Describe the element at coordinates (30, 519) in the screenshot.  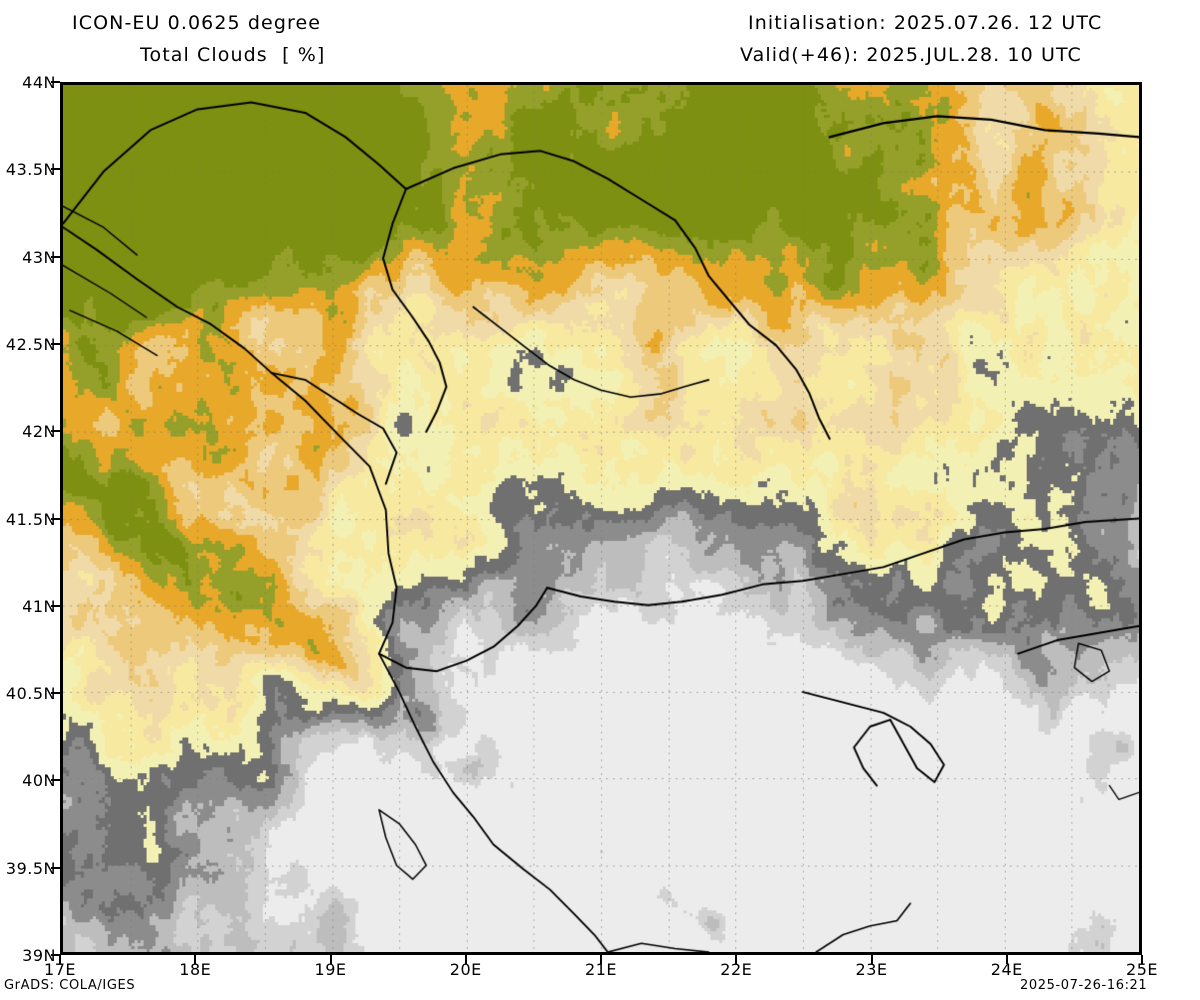
I see `y-axis-tick-label: 41.5N` at that location.